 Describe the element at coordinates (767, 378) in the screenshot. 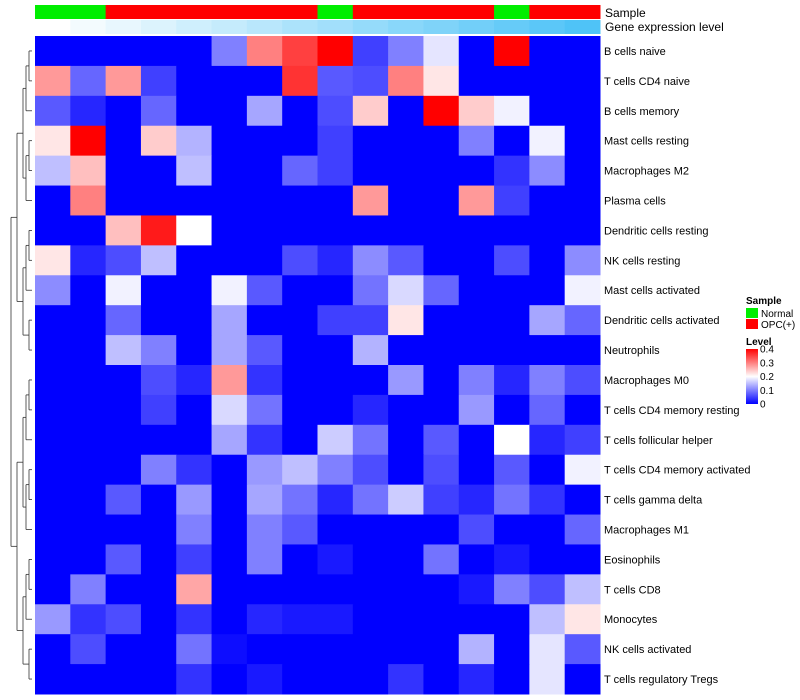

I see `legend-level-ticks: 0.4 0.3 0.2 0.1 0` at that location.